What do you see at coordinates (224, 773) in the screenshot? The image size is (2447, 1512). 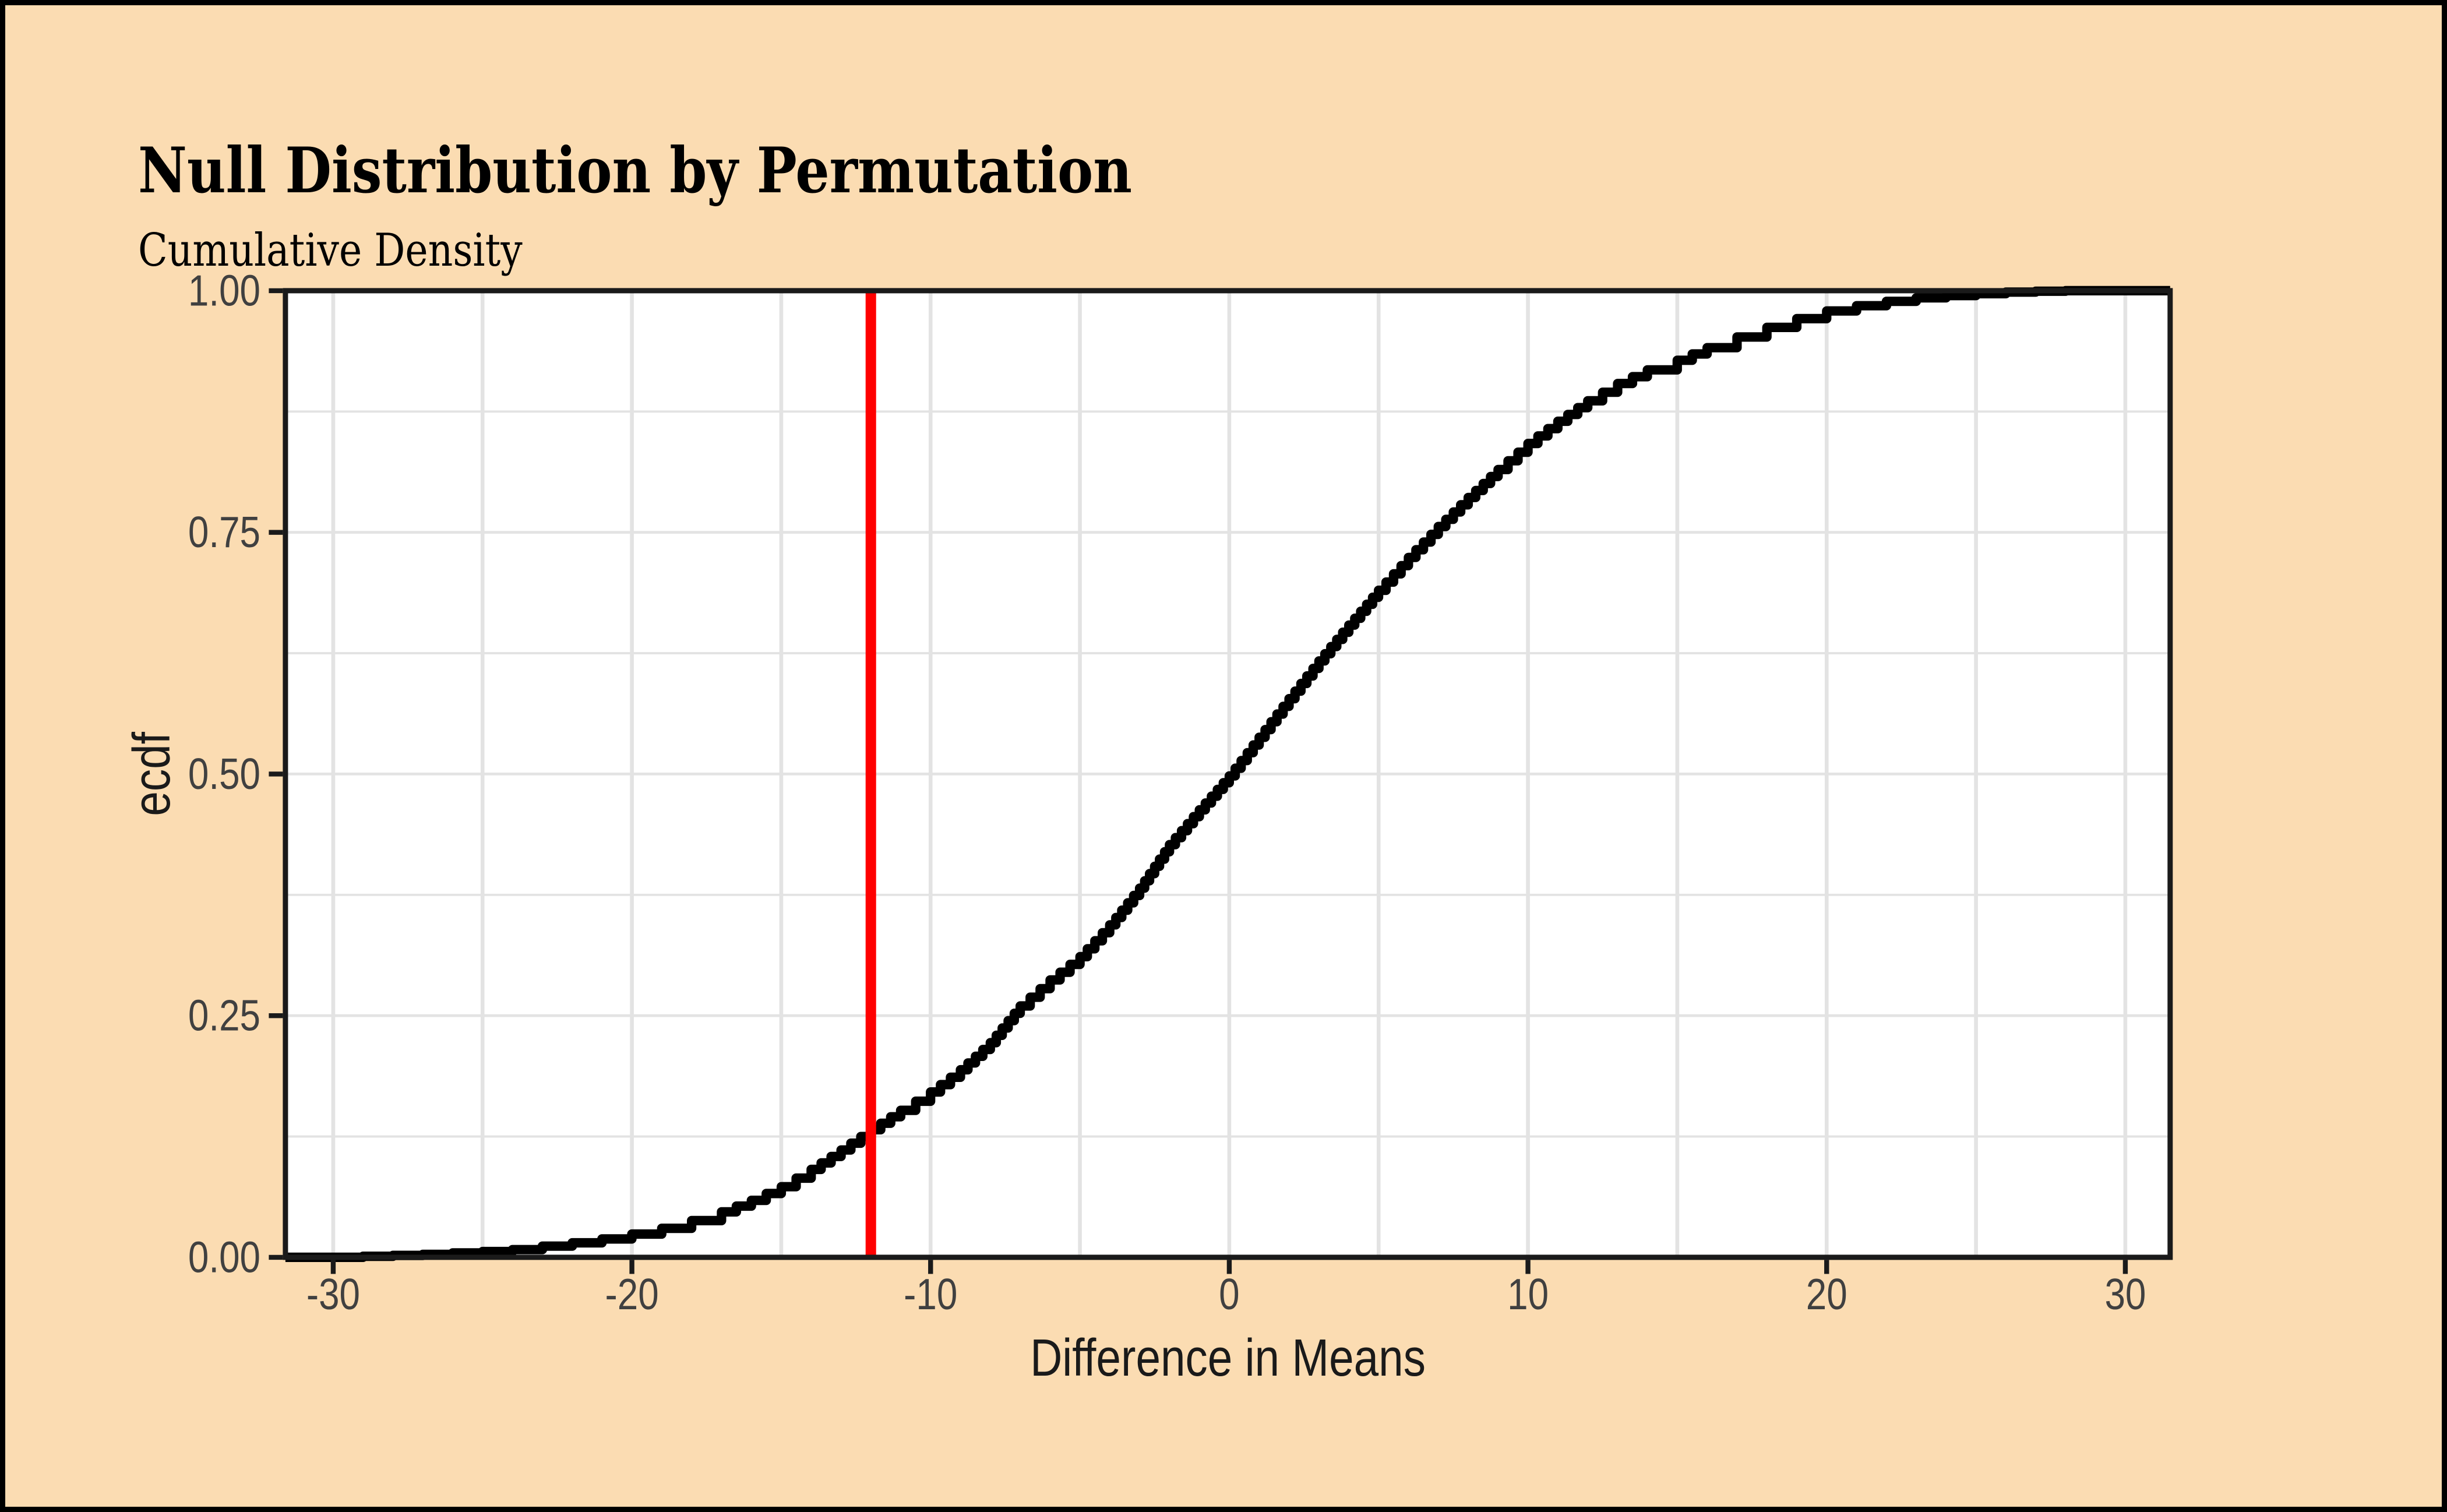 I see `y-tick-label: 0.50` at bounding box center [224, 773].